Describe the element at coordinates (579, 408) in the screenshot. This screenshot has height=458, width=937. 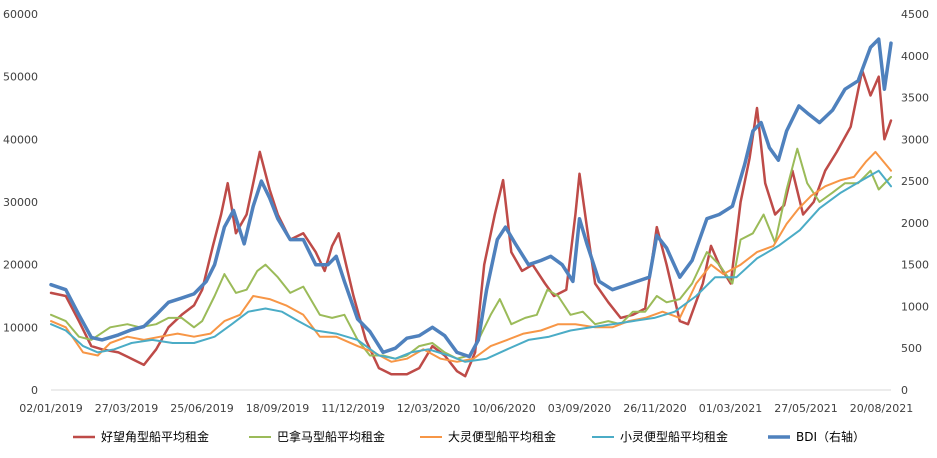
I see `x-axis-tick-label: 03/09/2020` at that location.